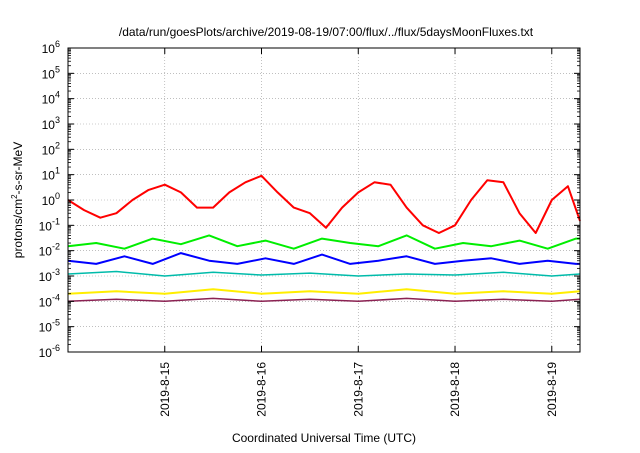 The width and height of the screenshot is (640, 453). What do you see at coordinates (51, 148) in the screenshot?
I see `y-tick-label: 10²` at bounding box center [51, 148].